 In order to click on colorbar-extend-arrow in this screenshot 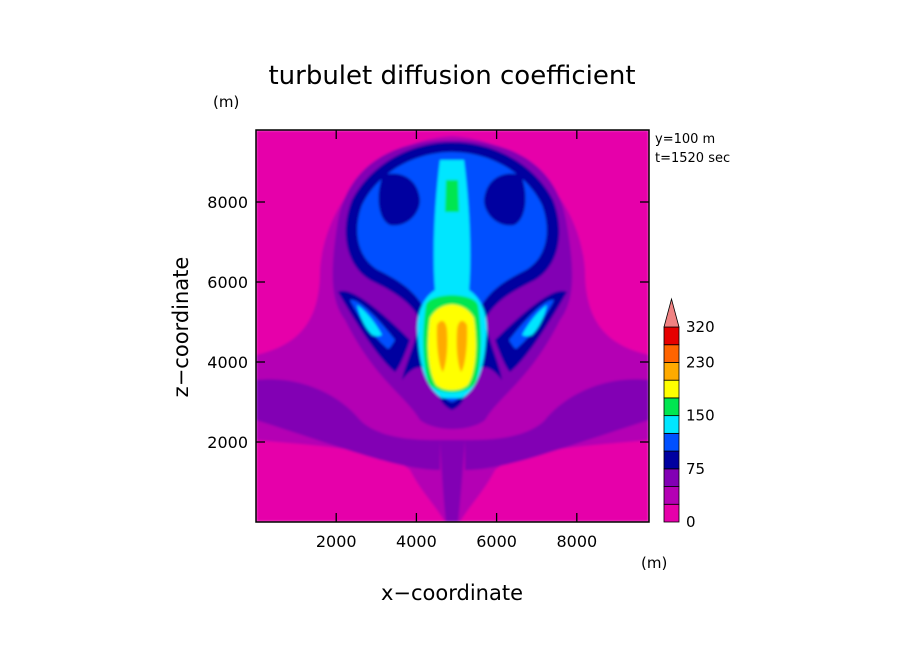, I will do `click(671, 312)`.